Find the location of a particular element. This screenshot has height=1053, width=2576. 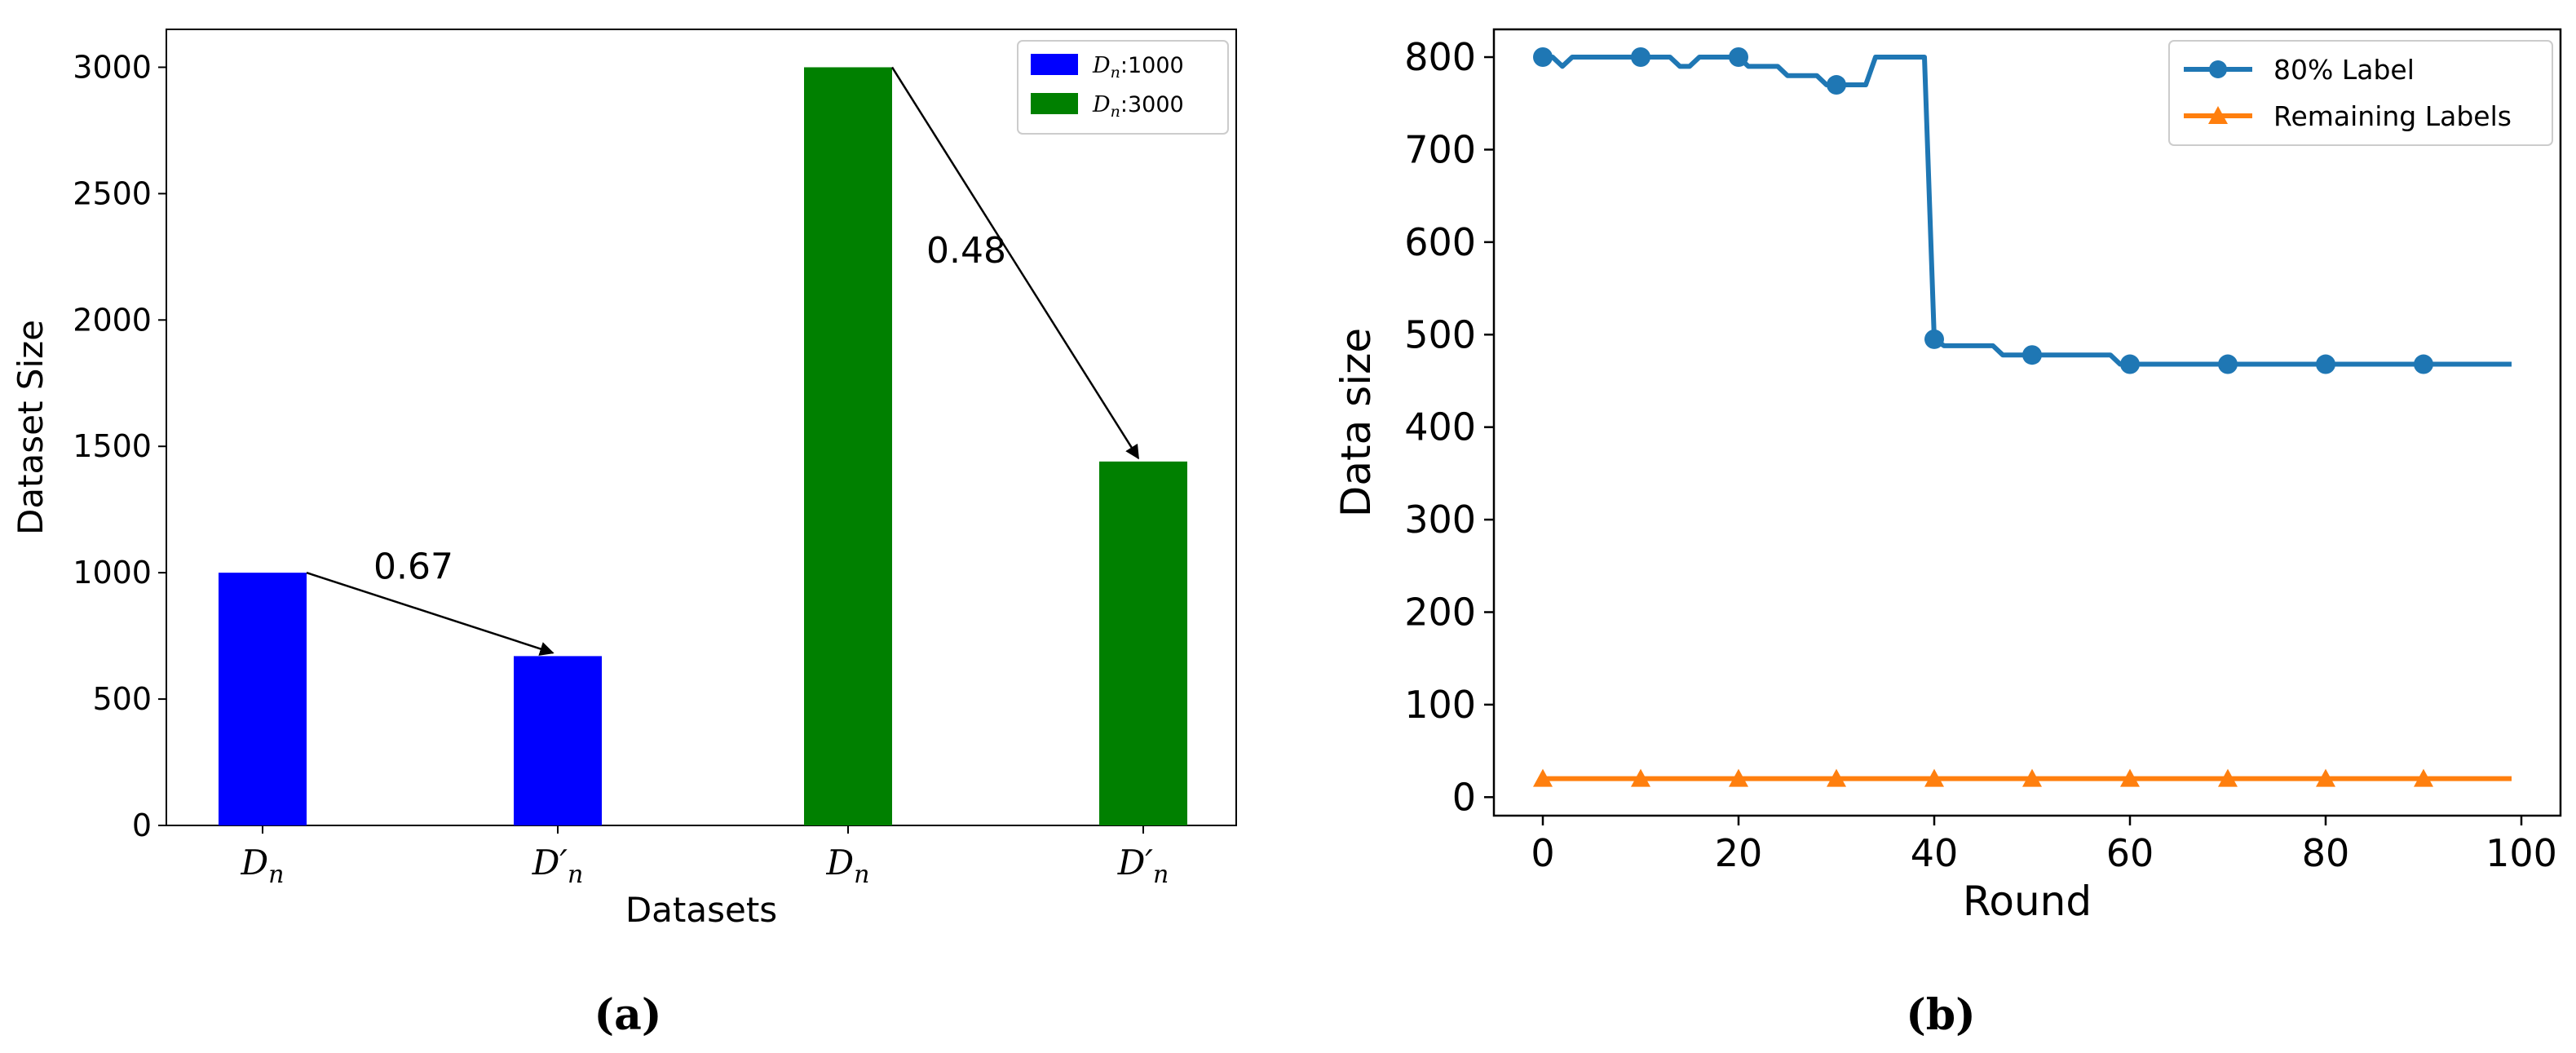

x-tick-label: 20 is located at coordinates (1739, 853).